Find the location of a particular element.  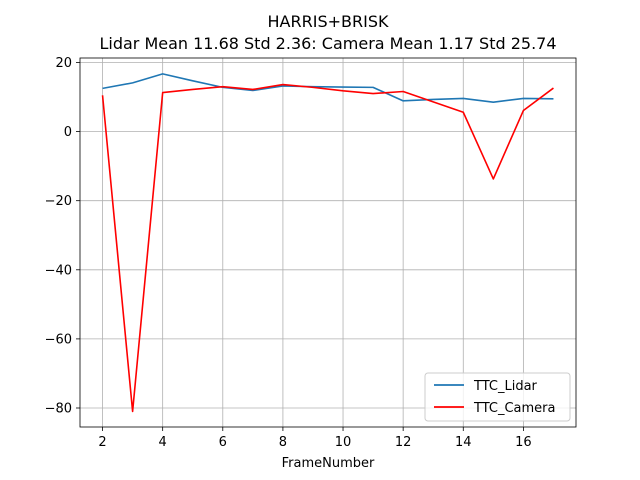

y-tick-label: −40 is located at coordinates (58, 270).